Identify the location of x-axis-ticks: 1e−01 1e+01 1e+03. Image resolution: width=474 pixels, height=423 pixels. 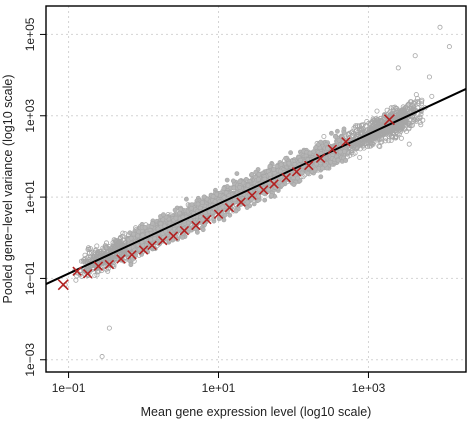
(219, 383).